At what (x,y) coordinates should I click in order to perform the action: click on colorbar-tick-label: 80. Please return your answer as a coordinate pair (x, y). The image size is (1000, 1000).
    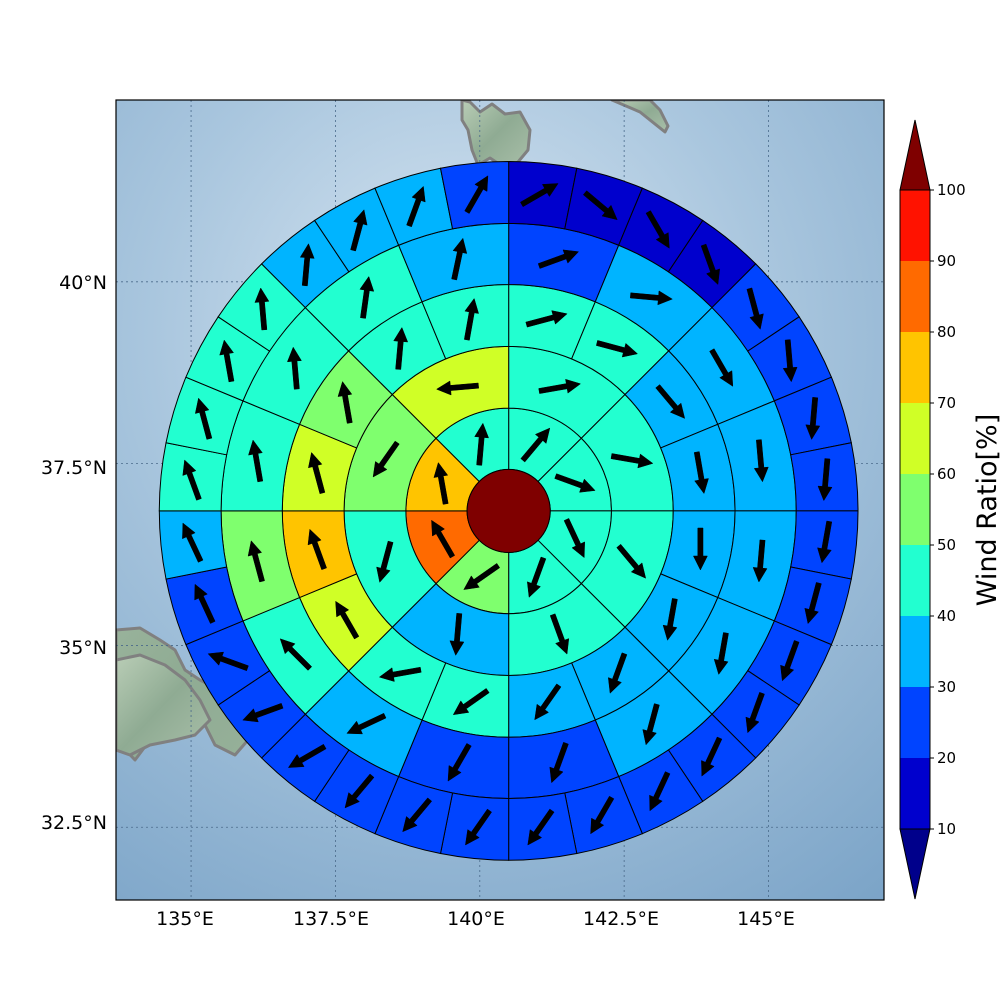
    Looking at the image, I should click on (946, 332).